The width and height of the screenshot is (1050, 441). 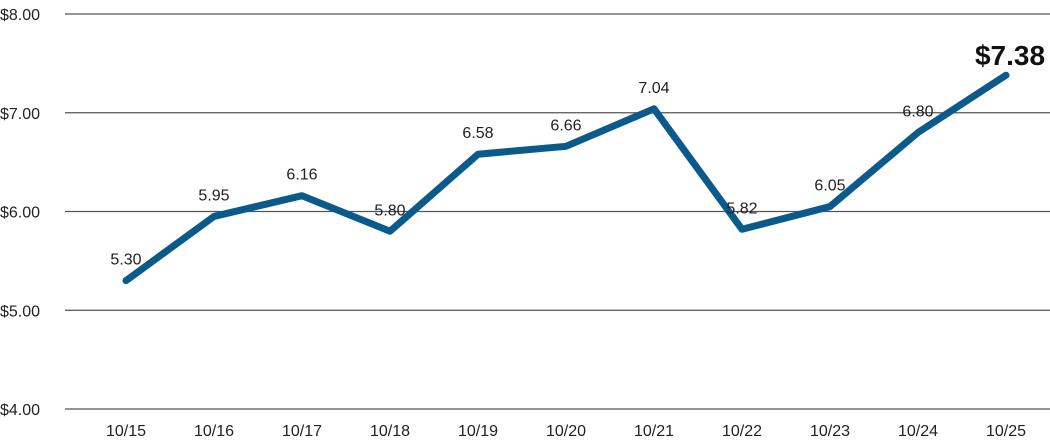 What do you see at coordinates (214, 431) in the screenshot?
I see `x-tick-label: 10/16` at bounding box center [214, 431].